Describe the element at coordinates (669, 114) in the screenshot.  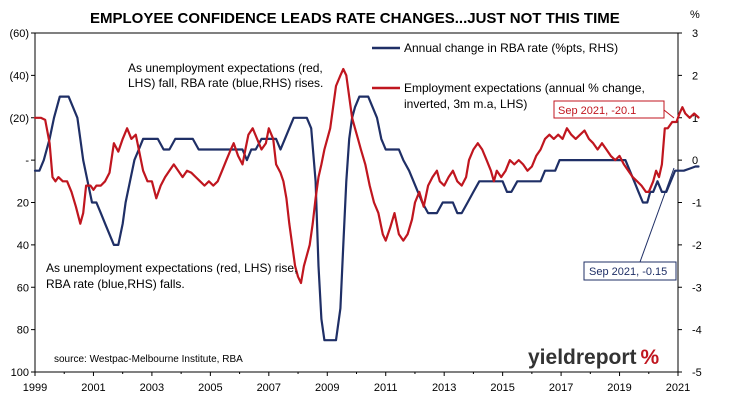
I see `callout-red-leader` at that location.